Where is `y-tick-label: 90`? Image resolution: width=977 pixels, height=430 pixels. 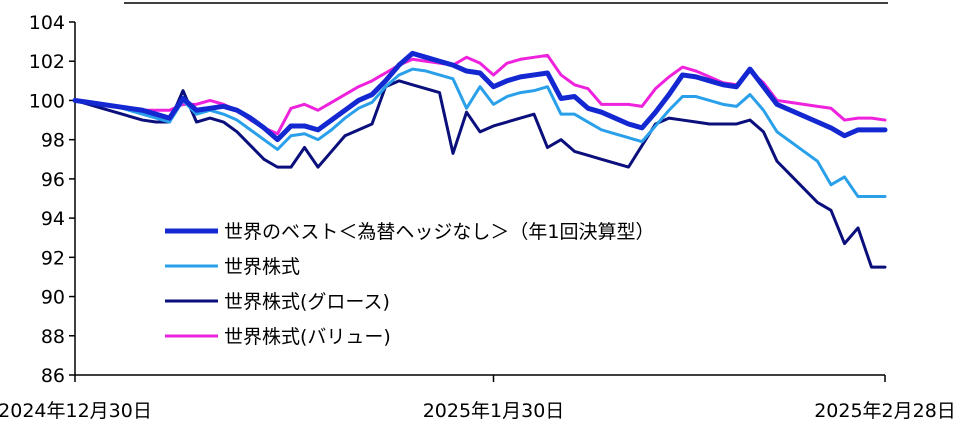 y-tick-label: 90 is located at coordinates (53, 298).